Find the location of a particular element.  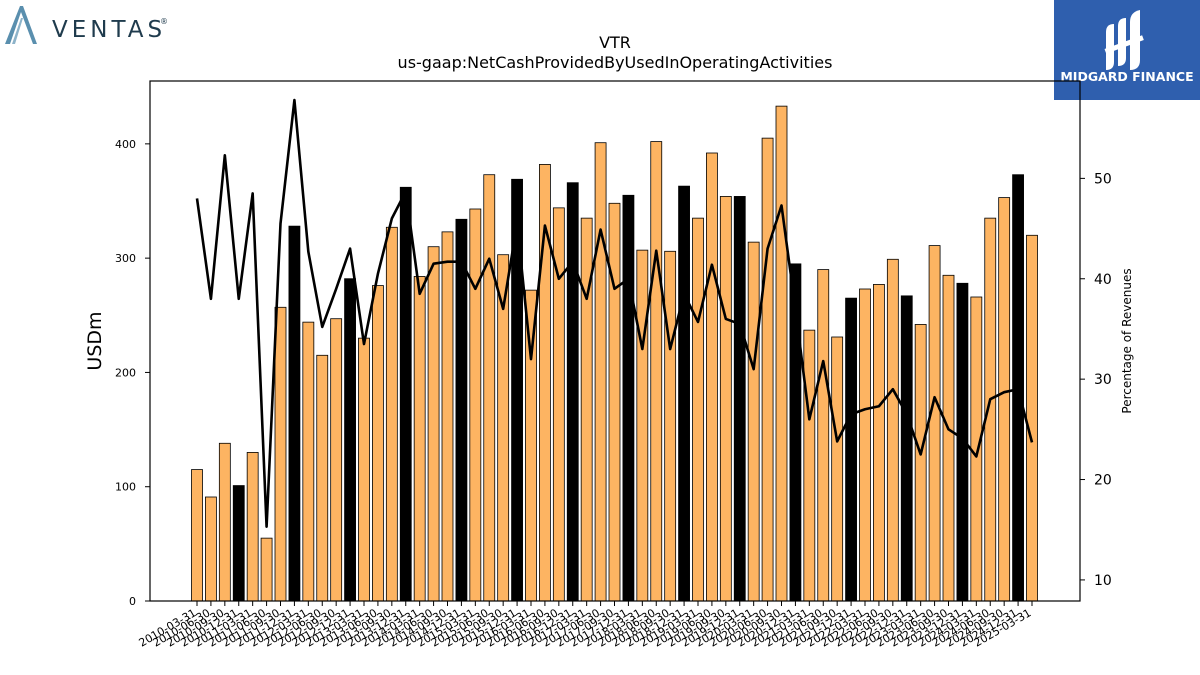

y2-tick-label: 10 is located at coordinates (1103, 581).